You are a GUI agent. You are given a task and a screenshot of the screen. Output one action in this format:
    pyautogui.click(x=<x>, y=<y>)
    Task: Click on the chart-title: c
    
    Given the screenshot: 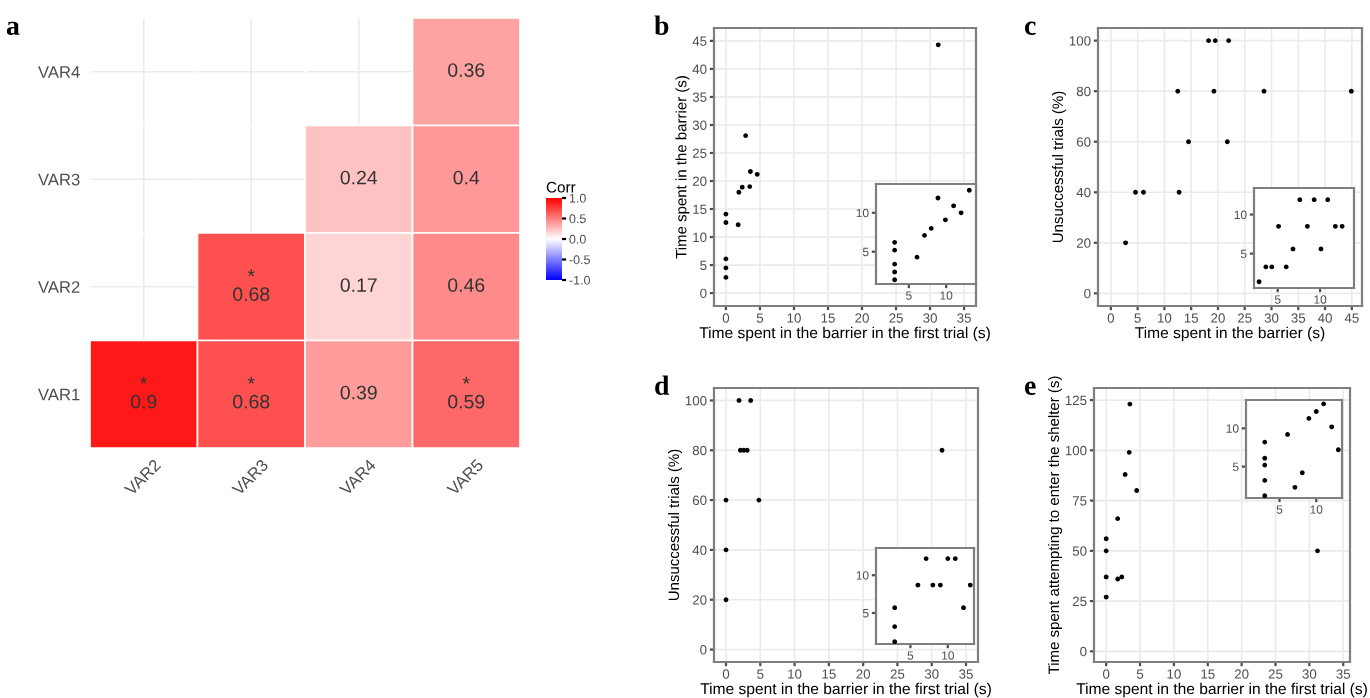 What is the action you would take?
    pyautogui.click(x=1030, y=28)
    